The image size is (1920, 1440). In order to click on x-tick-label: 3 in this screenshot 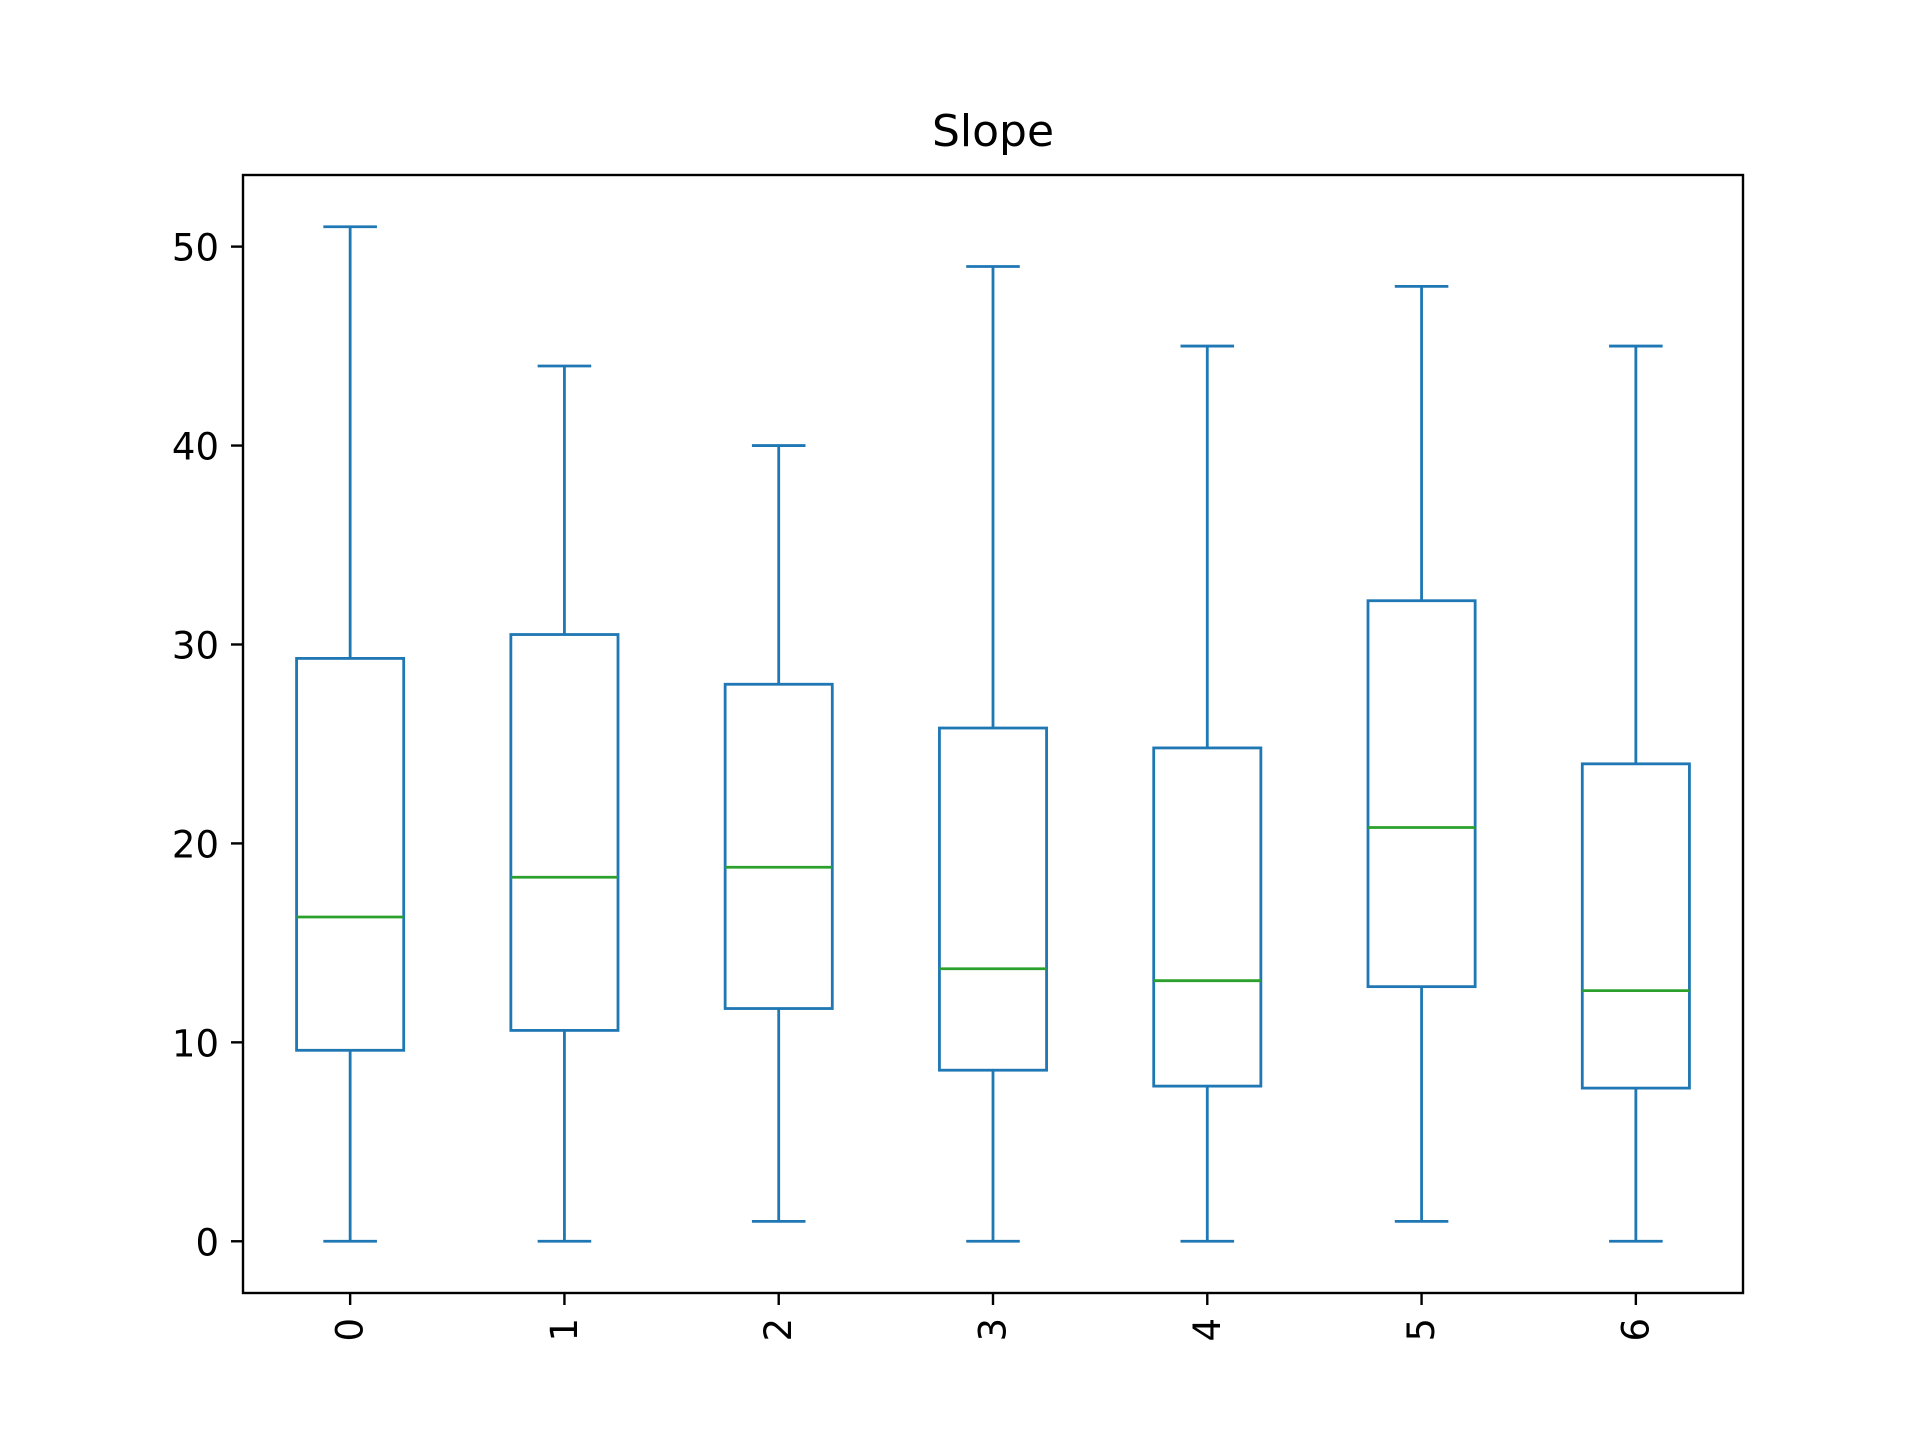, I will do `click(993, 1330)`.